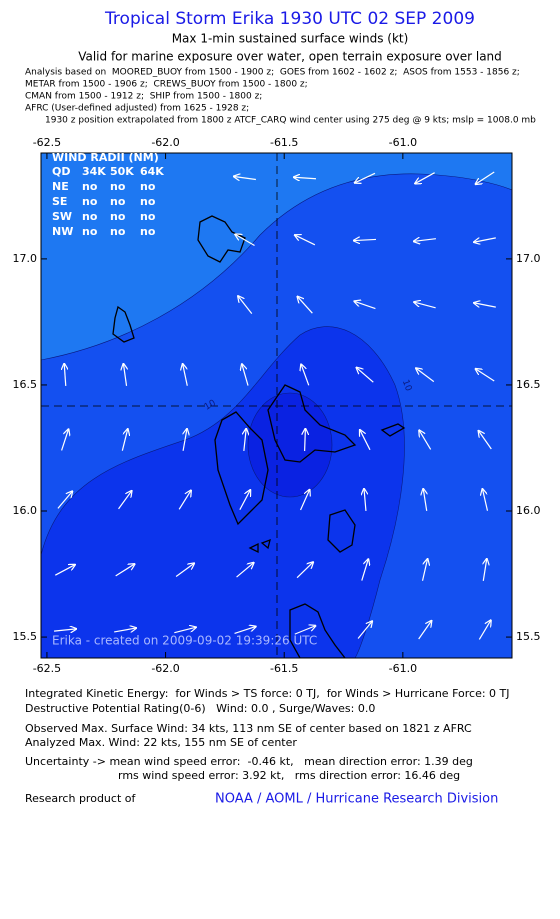 The width and height of the screenshot is (560, 919). Describe the element at coordinates (62, 231) in the screenshot. I see `wind-radii-cell: NW` at that location.